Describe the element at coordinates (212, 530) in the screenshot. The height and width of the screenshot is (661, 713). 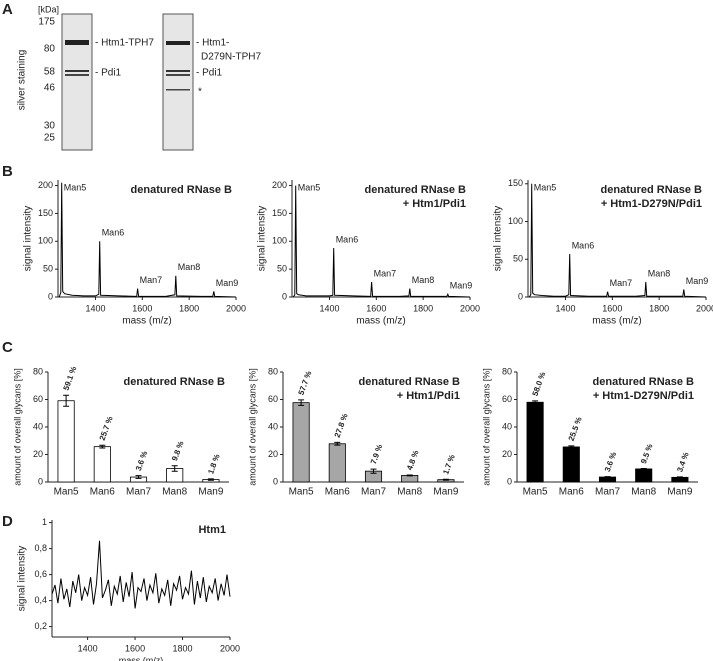
I see `chart-title: Htm1` at that location.